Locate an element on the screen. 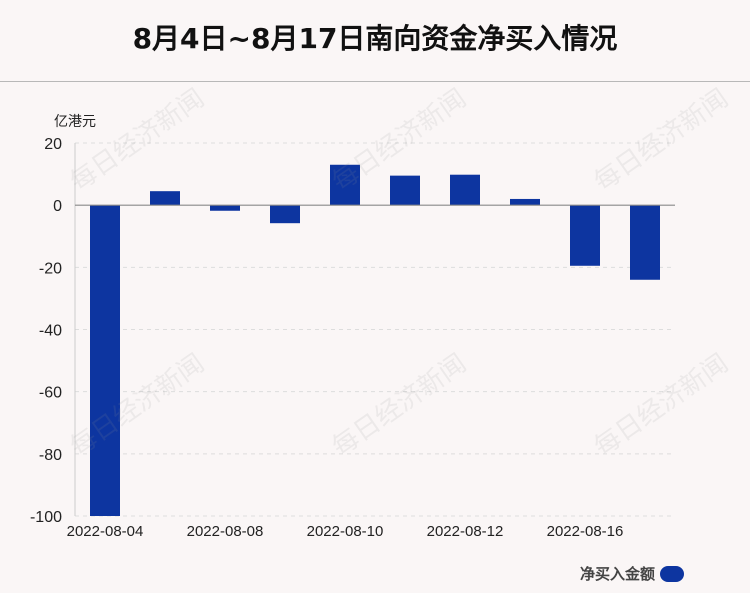 This screenshot has height=593, width=750. y-tick-label: 20 is located at coordinates (53, 144).